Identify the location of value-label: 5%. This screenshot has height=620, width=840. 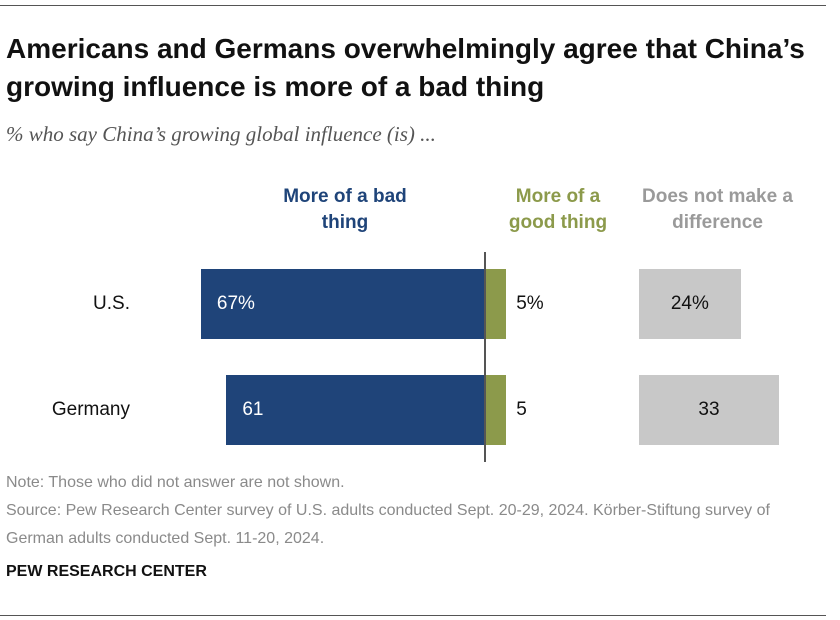
(530, 303).